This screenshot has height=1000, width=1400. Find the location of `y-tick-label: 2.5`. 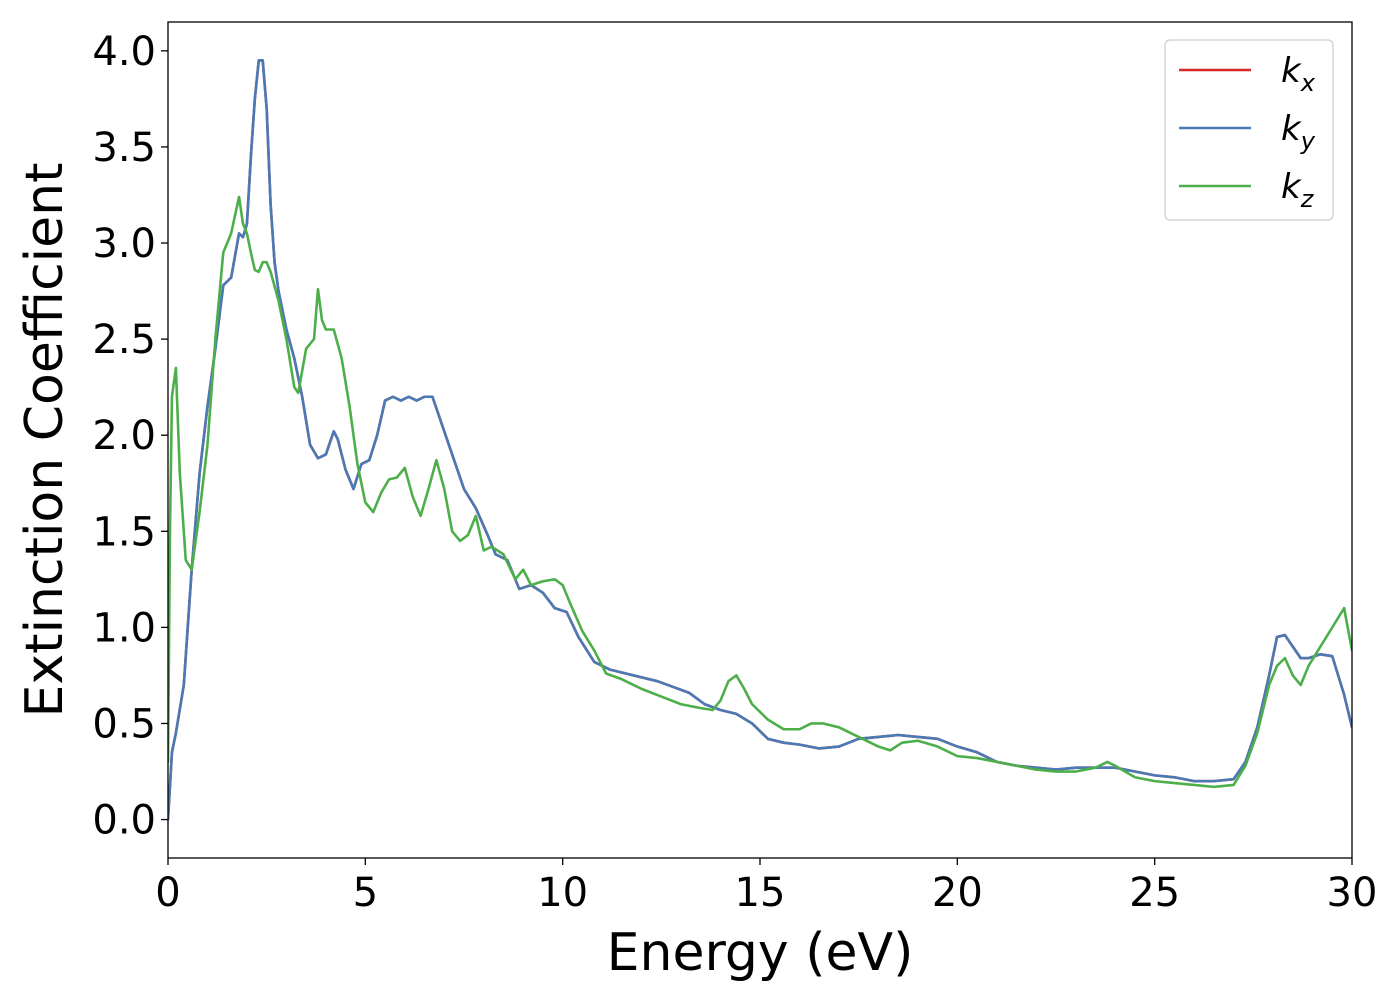

y-tick-label: 2.5 is located at coordinates (124, 340).